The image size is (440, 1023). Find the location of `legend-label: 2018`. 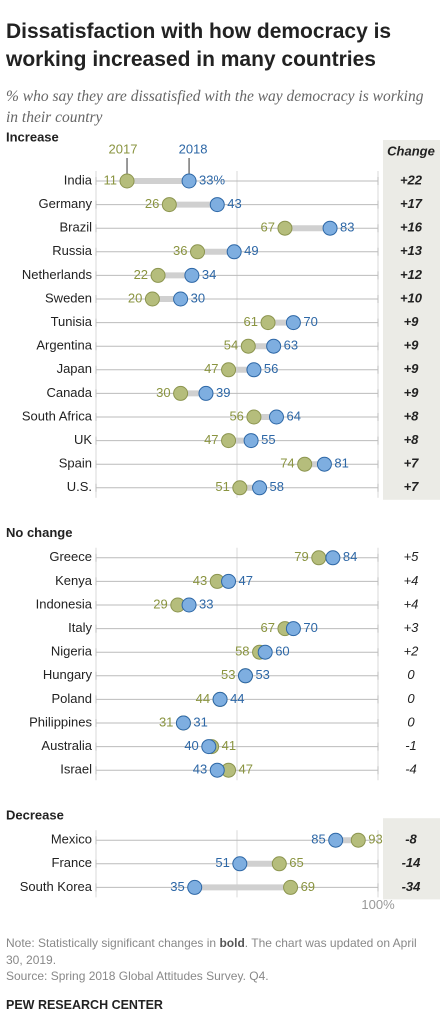

legend-label: 2018 is located at coordinates (193, 148).